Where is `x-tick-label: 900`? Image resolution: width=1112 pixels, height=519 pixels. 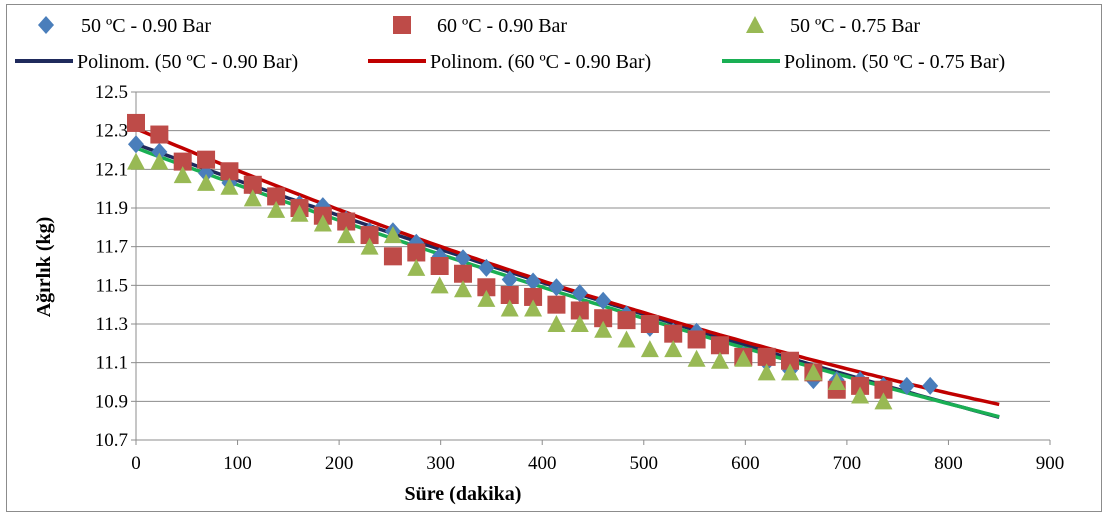 x-tick-label: 900 is located at coordinates (1050, 463).